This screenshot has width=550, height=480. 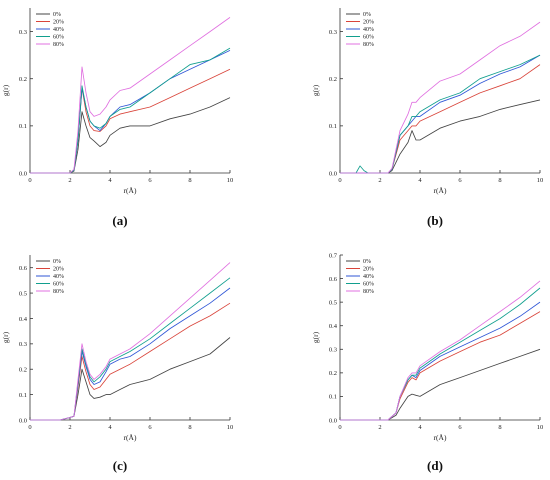 What do you see at coordinates (435, 220) in the screenshot?
I see `panel-label: (b)` at bounding box center [435, 220].